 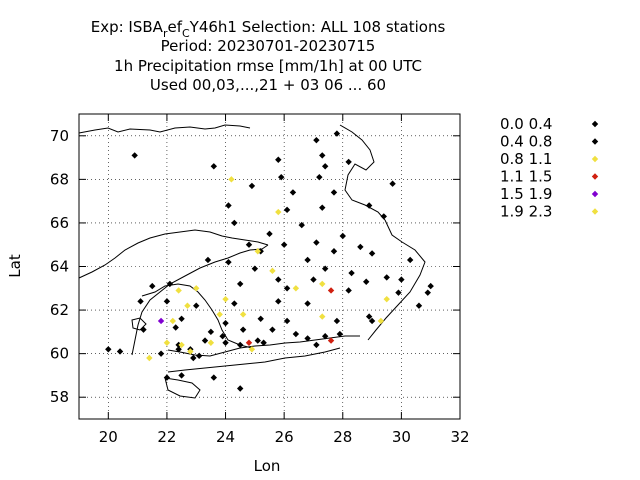 What do you see at coordinates (401, 437) in the screenshot?
I see `x-tick-label-5: 30` at bounding box center [401, 437].